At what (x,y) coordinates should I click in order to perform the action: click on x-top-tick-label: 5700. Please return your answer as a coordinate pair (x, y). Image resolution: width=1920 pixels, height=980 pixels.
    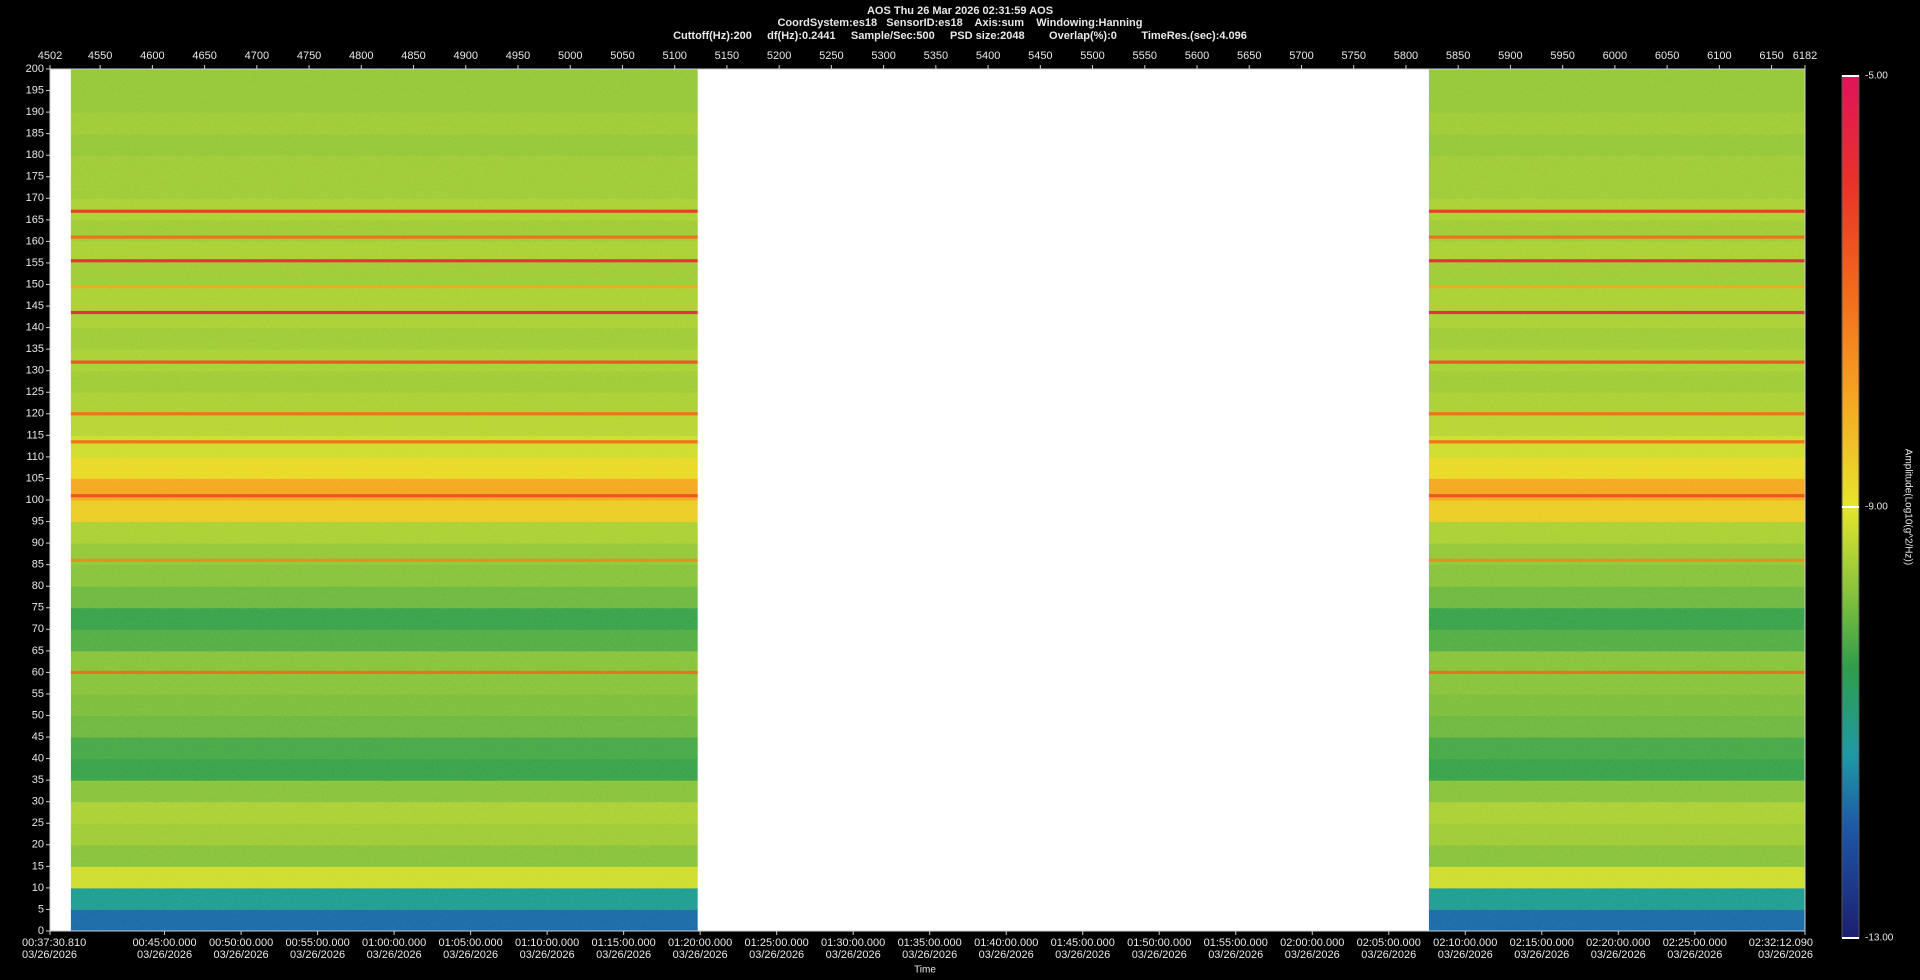
    Looking at the image, I should click on (1301, 56).